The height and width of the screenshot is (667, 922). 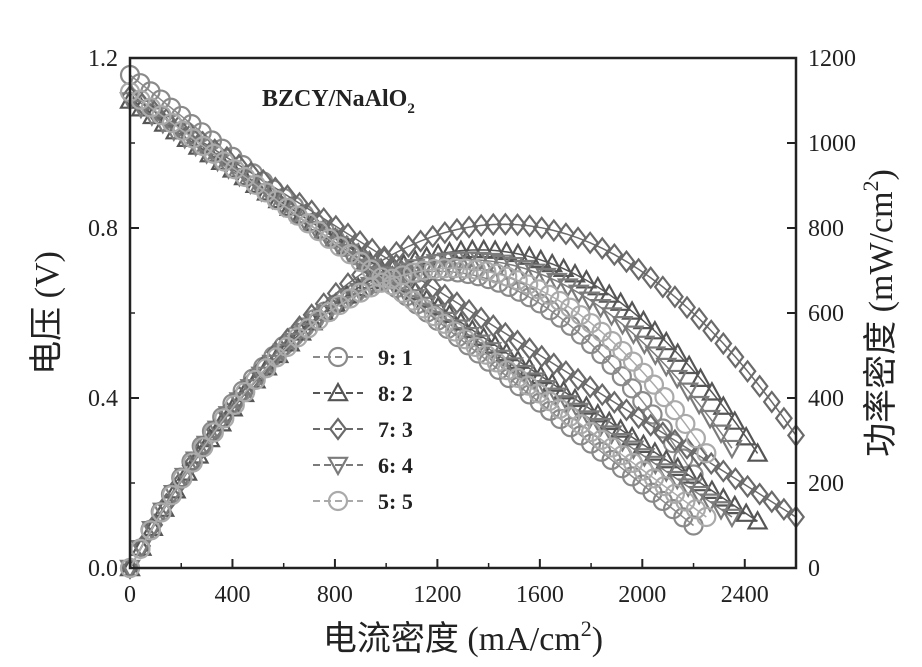 What do you see at coordinates (363, 393) in the screenshot?
I see `legend-item: 8: 2` at bounding box center [363, 393].